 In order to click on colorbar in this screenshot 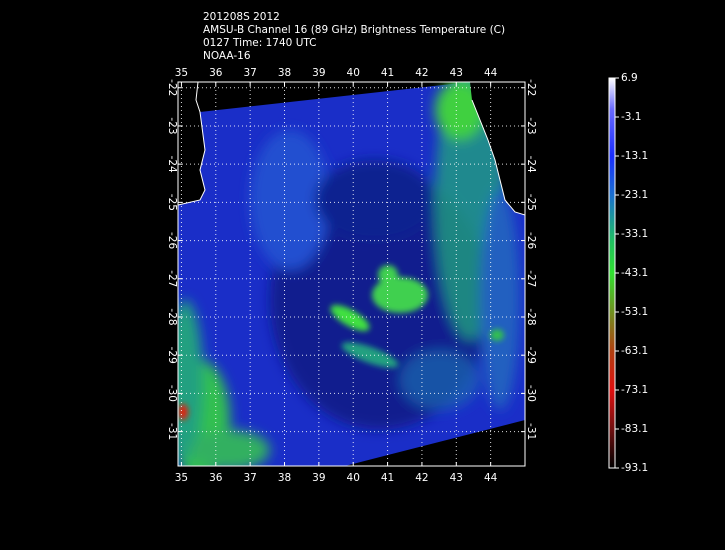, I will do `click(612, 273)`.